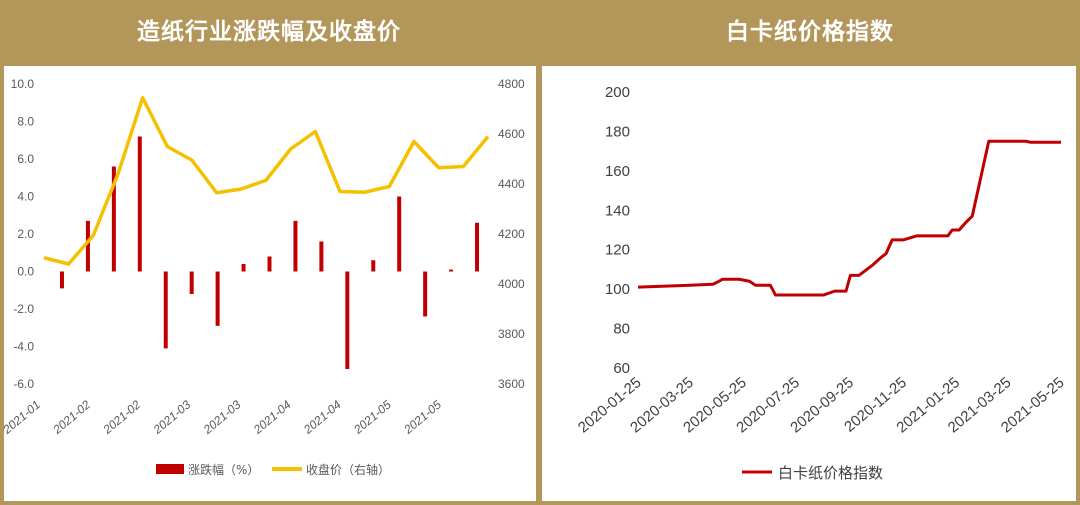 Image resolution: width=1080 pixels, height=505 pixels. Describe the element at coordinates (348, 469) in the screenshot. I see `legend-label-line: 收盘价（右轴）` at that location.